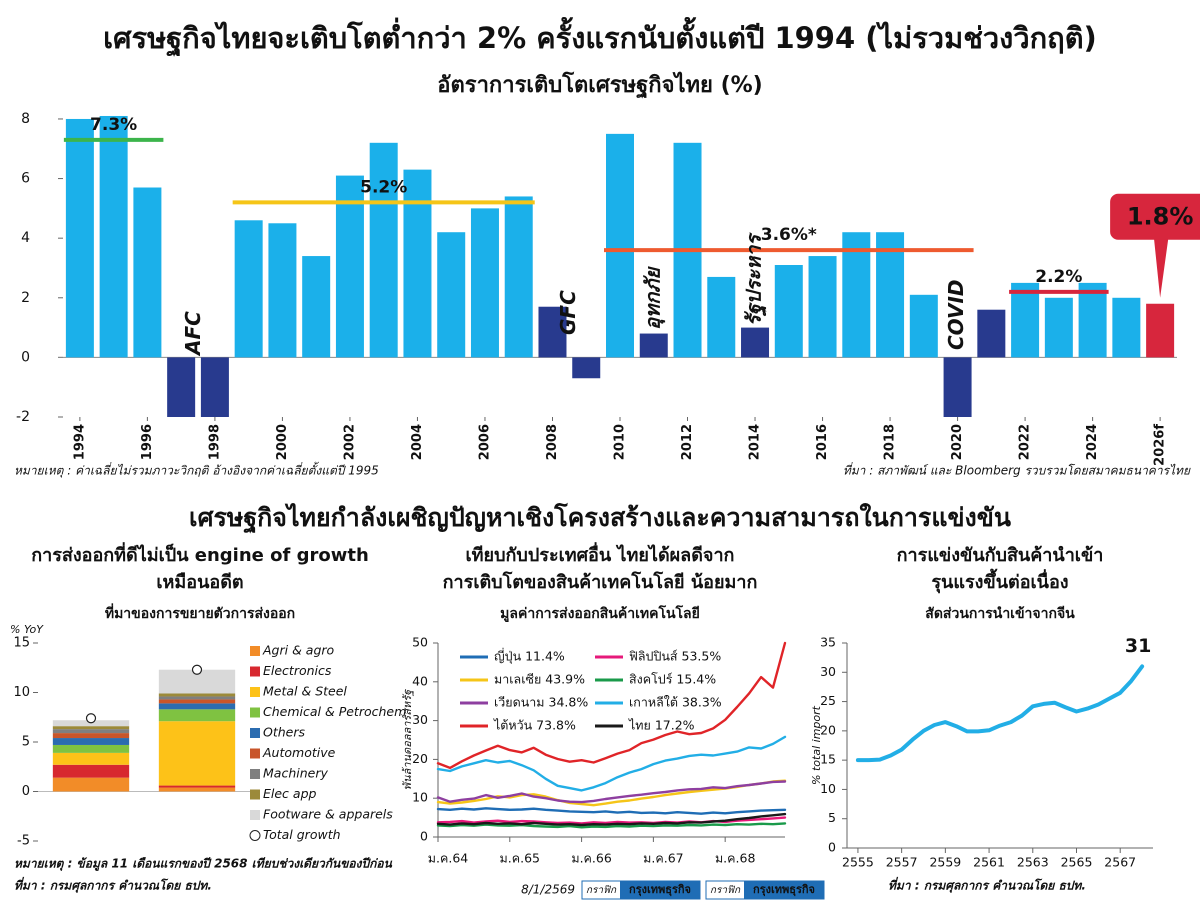  I want to click on data-line, so click(611, 820).